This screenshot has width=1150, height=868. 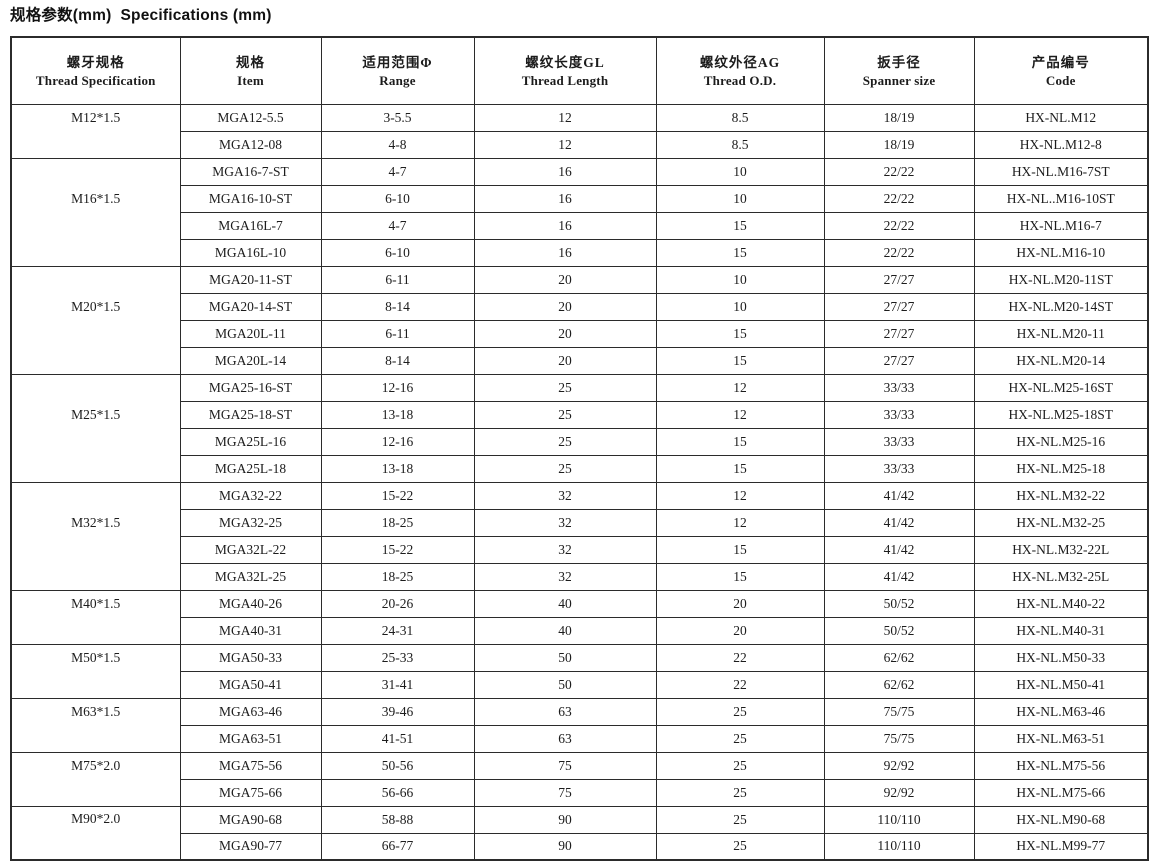 I want to click on cell: MGA16L-10, so click(x=250, y=252).